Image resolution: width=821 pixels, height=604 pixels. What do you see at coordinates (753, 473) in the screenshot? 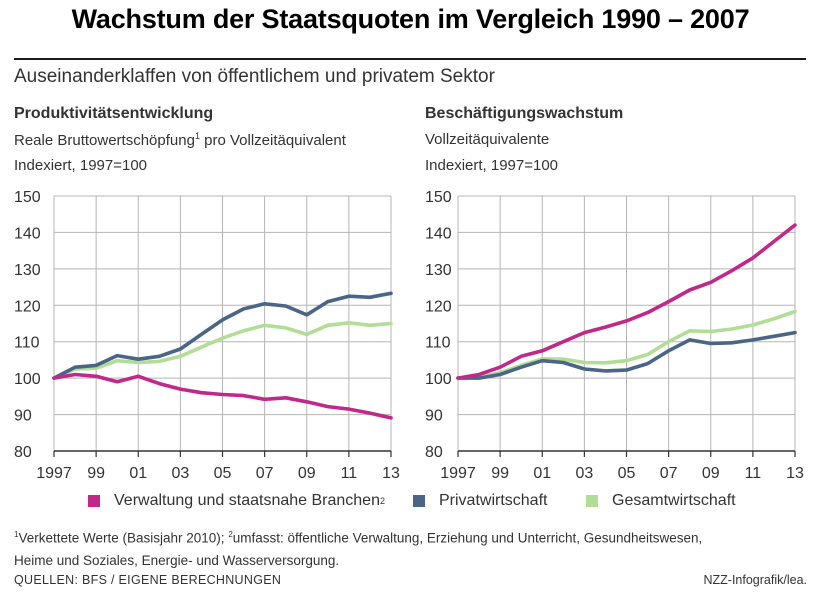
I see `right-x-tick-label: 11` at bounding box center [753, 473].